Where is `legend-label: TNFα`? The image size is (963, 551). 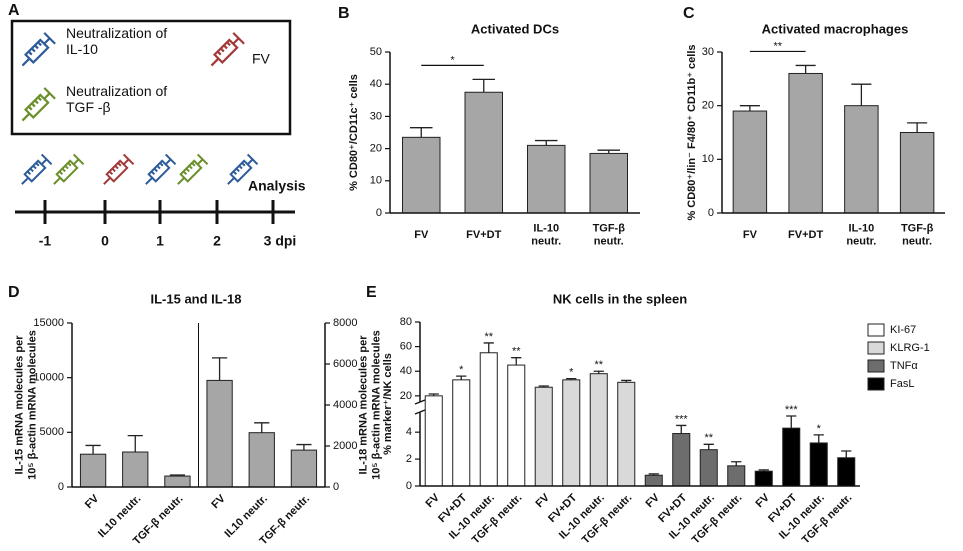 legend-label: TNFα is located at coordinates (904, 366).